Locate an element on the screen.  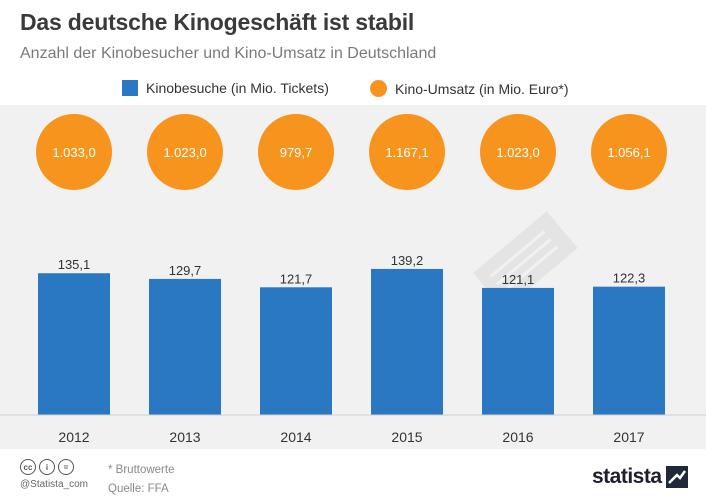
bar-2017 is located at coordinates (629, 350).